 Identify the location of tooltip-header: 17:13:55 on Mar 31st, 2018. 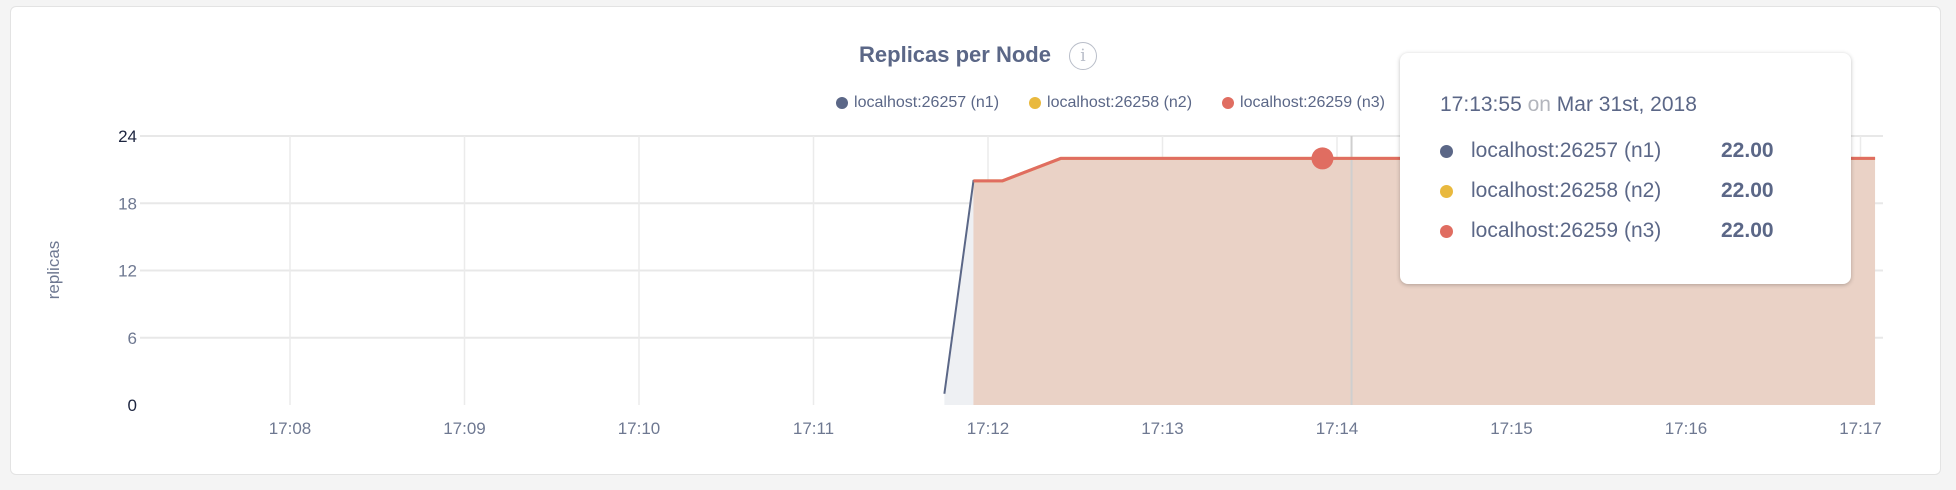
(1645, 105).